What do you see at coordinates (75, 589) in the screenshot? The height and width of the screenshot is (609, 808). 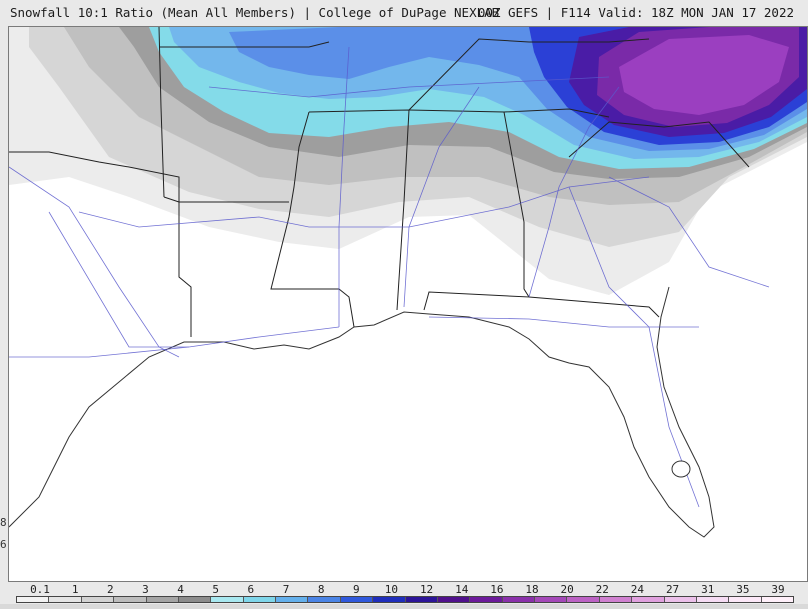 I see `legend-label: 1` at bounding box center [75, 589].